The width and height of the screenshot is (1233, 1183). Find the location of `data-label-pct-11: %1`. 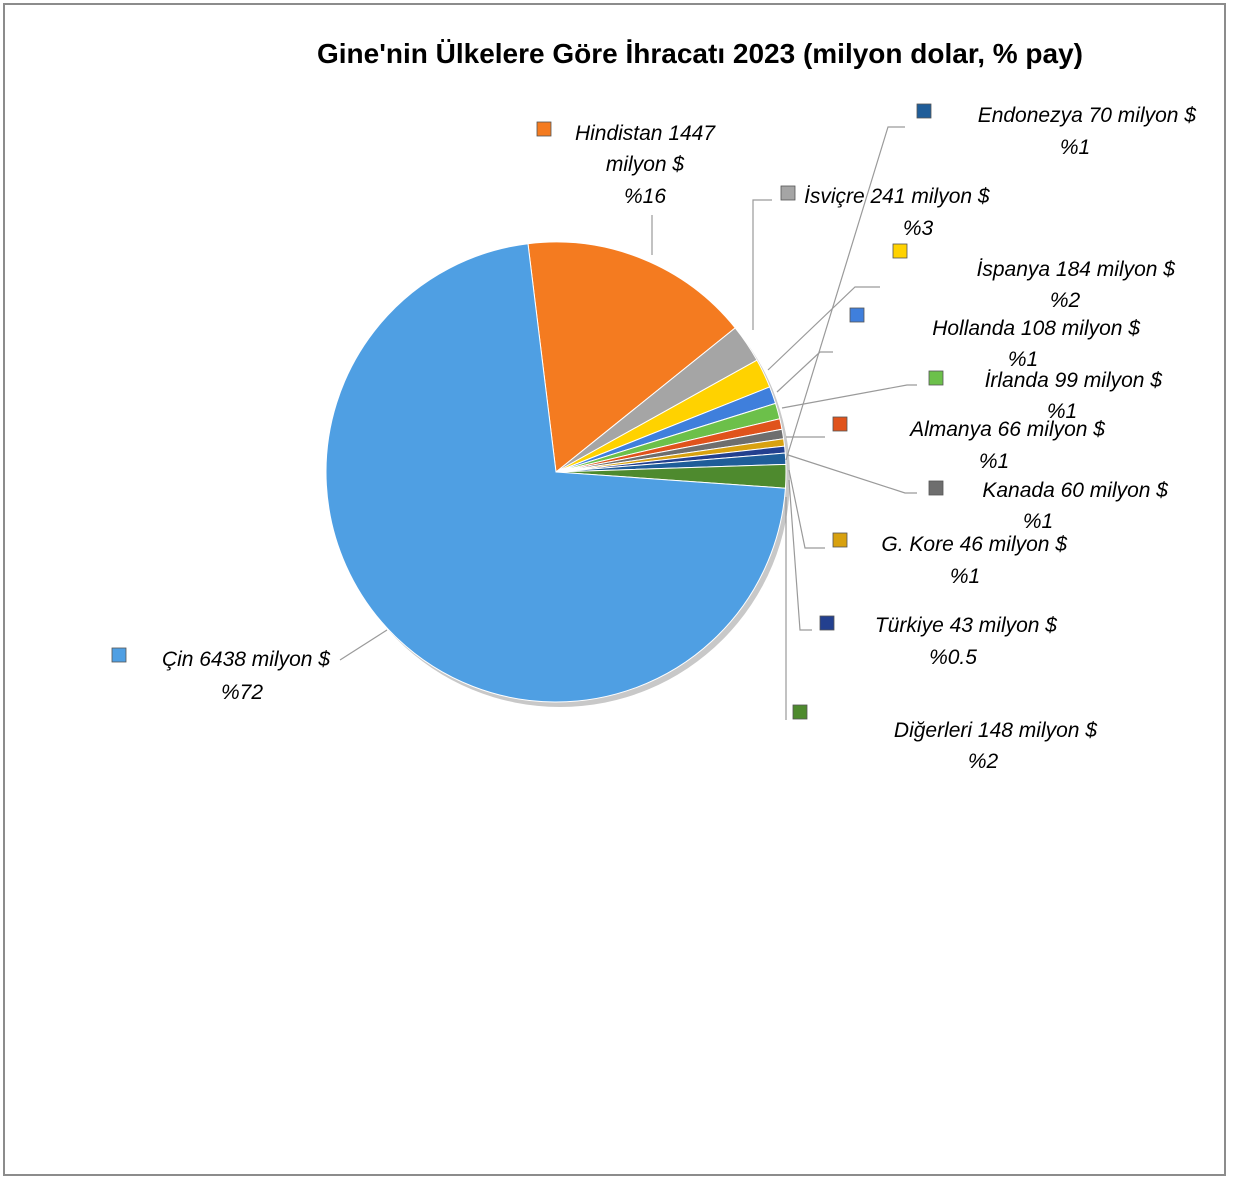

data-label-pct-11: %1 is located at coordinates (1075, 147).